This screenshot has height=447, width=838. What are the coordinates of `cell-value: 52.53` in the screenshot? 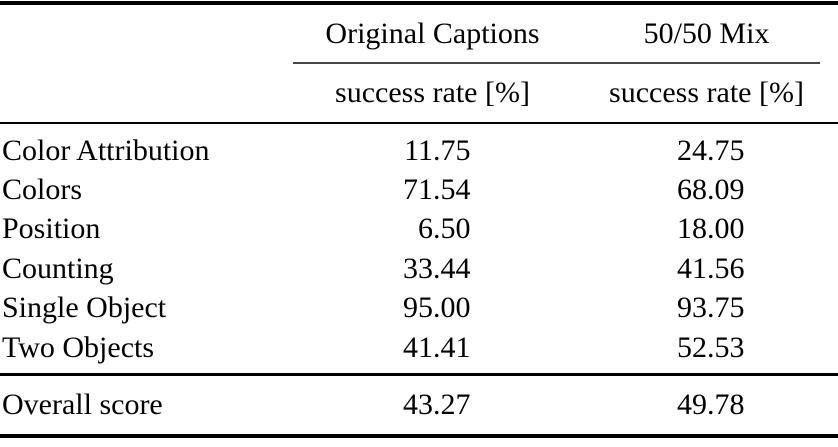 It's located at (711, 347).